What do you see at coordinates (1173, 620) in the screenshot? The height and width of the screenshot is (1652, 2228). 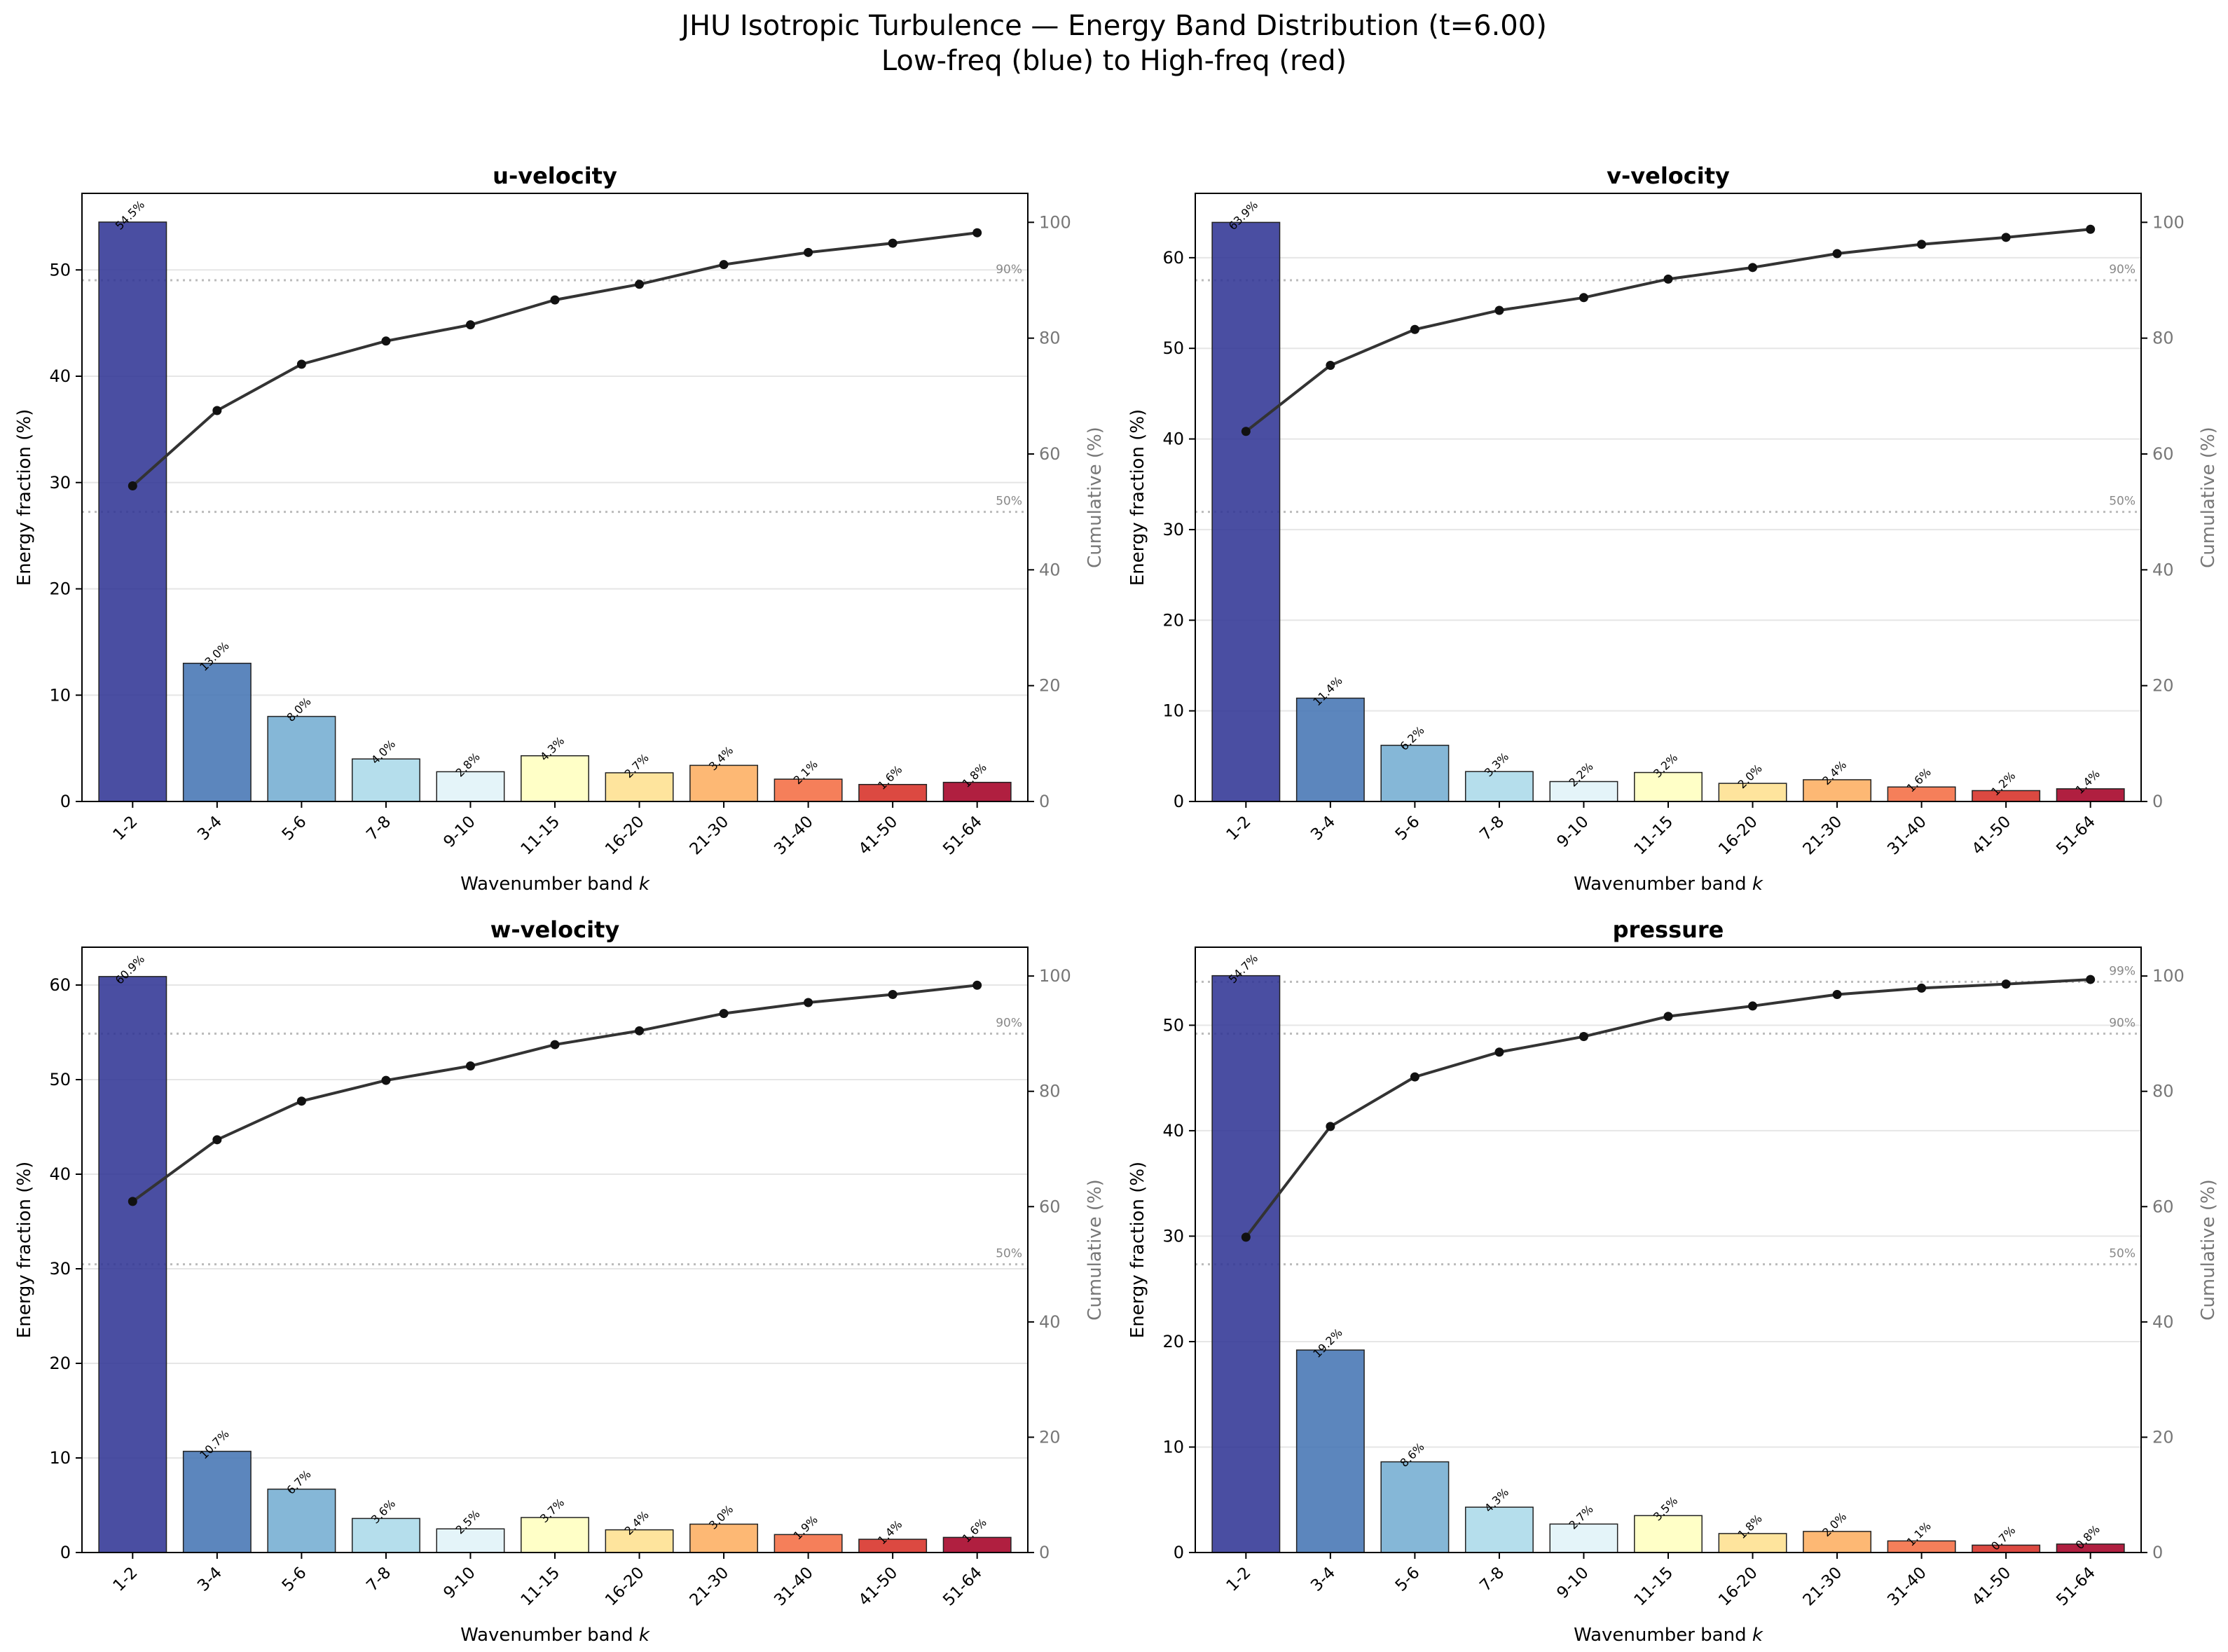 I see `y-tick-label: 20` at bounding box center [1173, 620].